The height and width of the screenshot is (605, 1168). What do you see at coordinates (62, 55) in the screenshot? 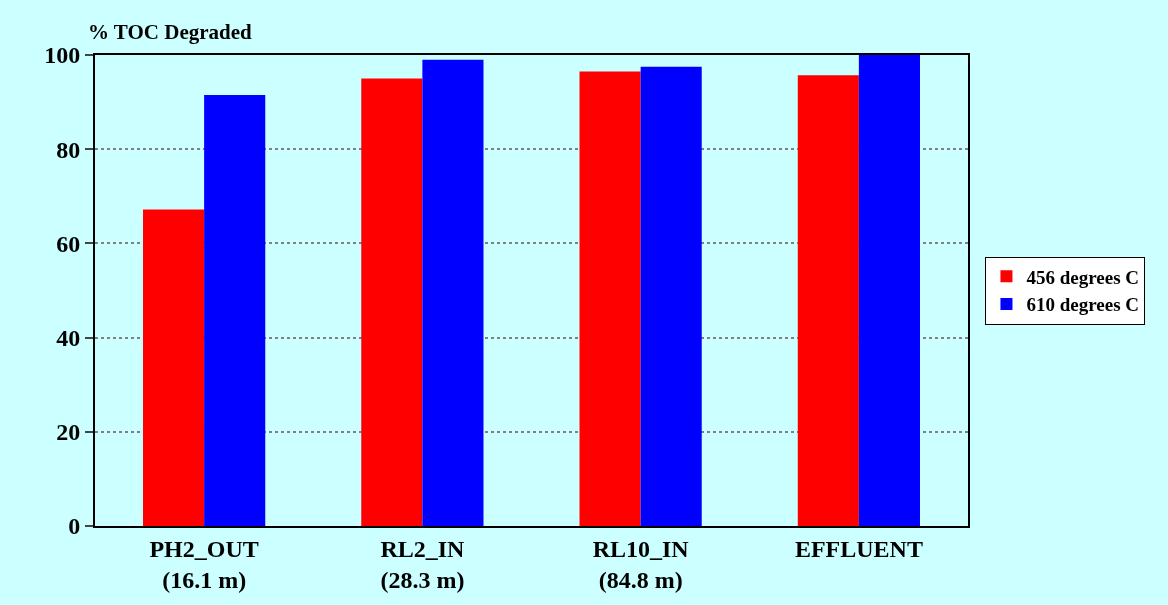
I see `y-tick-label: 100` at bounding box center [62, 55].